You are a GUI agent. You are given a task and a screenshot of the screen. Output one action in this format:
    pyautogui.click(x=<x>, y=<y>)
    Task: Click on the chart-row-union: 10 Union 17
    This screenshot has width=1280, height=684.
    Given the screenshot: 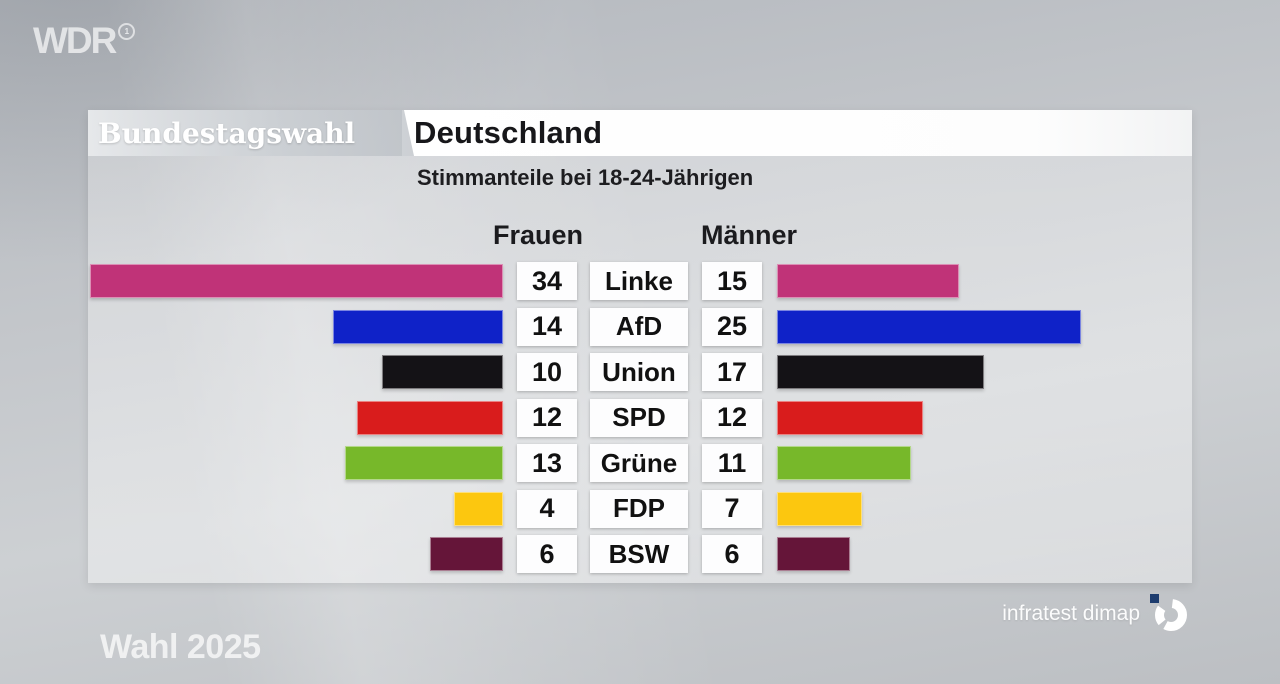 What is the action you would take?
    pyautogui.click(x=640, y=372)
    